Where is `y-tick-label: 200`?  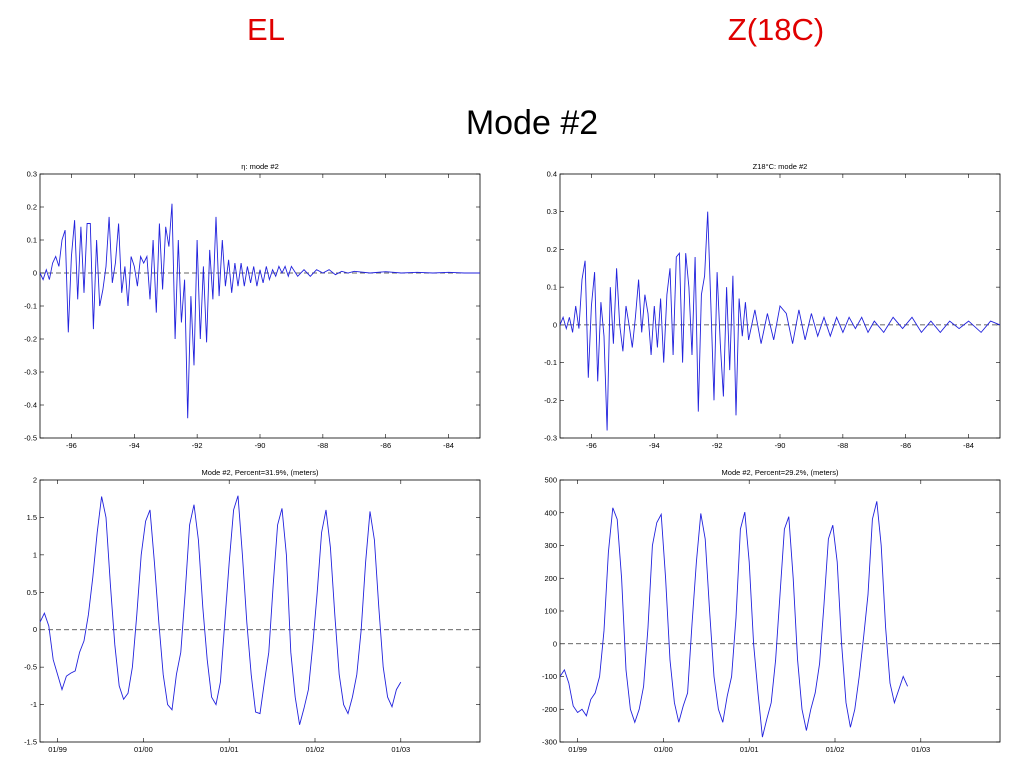
y-tick-label: 200 is located at coordinates (550, 578).